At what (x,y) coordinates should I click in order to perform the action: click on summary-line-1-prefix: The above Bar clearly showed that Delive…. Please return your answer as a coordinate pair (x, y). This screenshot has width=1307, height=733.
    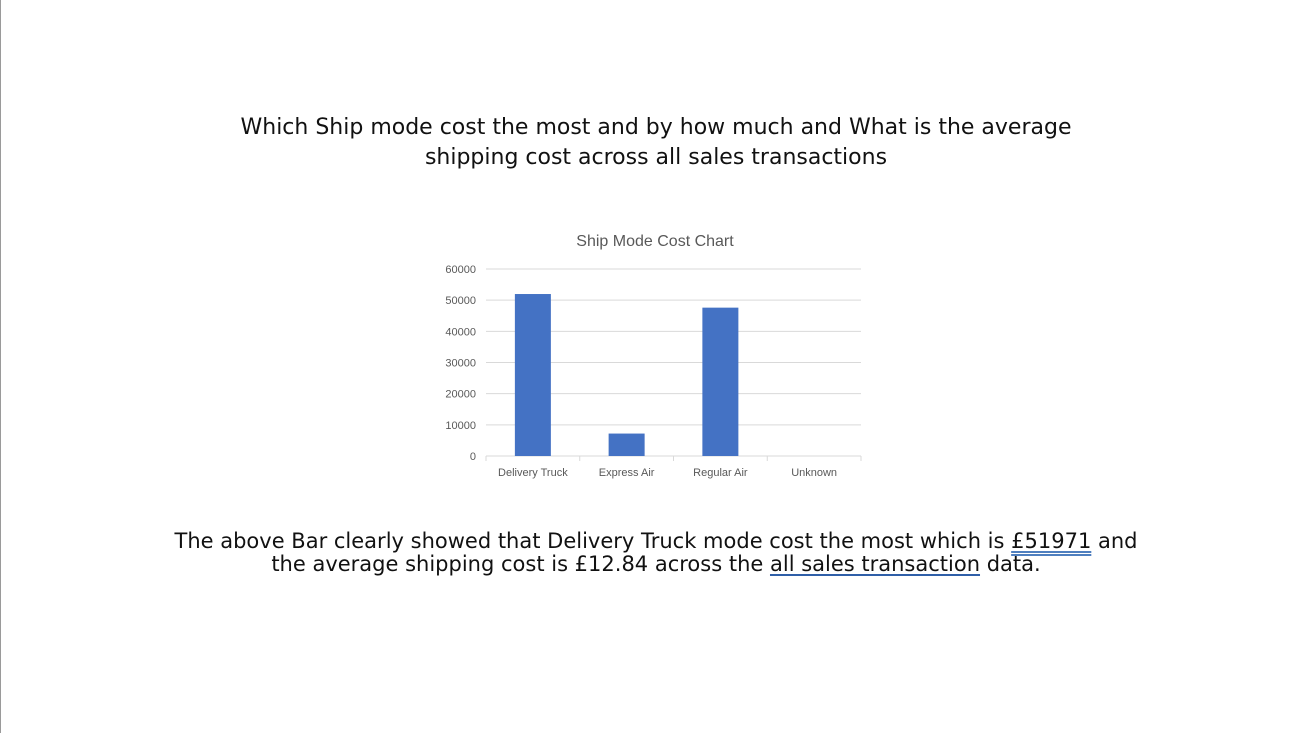
    Looking at the image, I should click on (593, 541).